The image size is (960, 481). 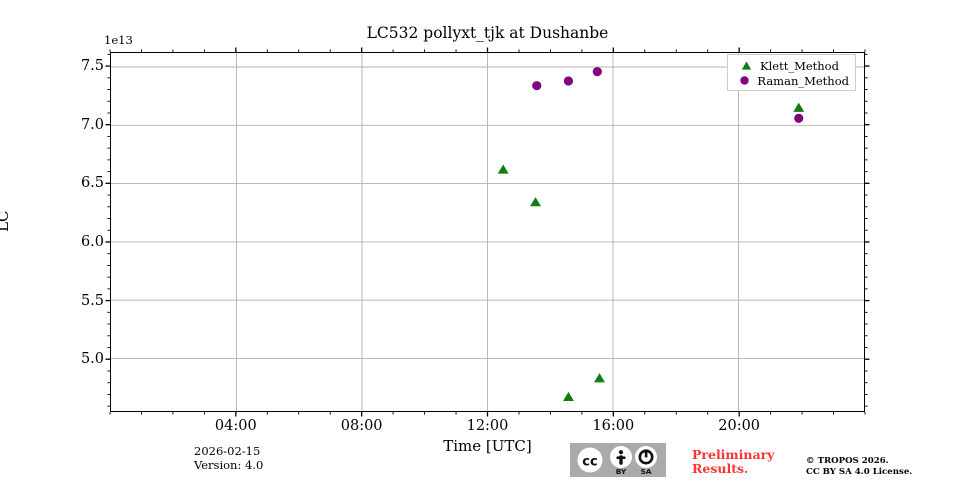 I want to click on y-tick-label-group: 5.0 5.5 6.0 6.5 7.0 7.5, so click(x=75, y=240).